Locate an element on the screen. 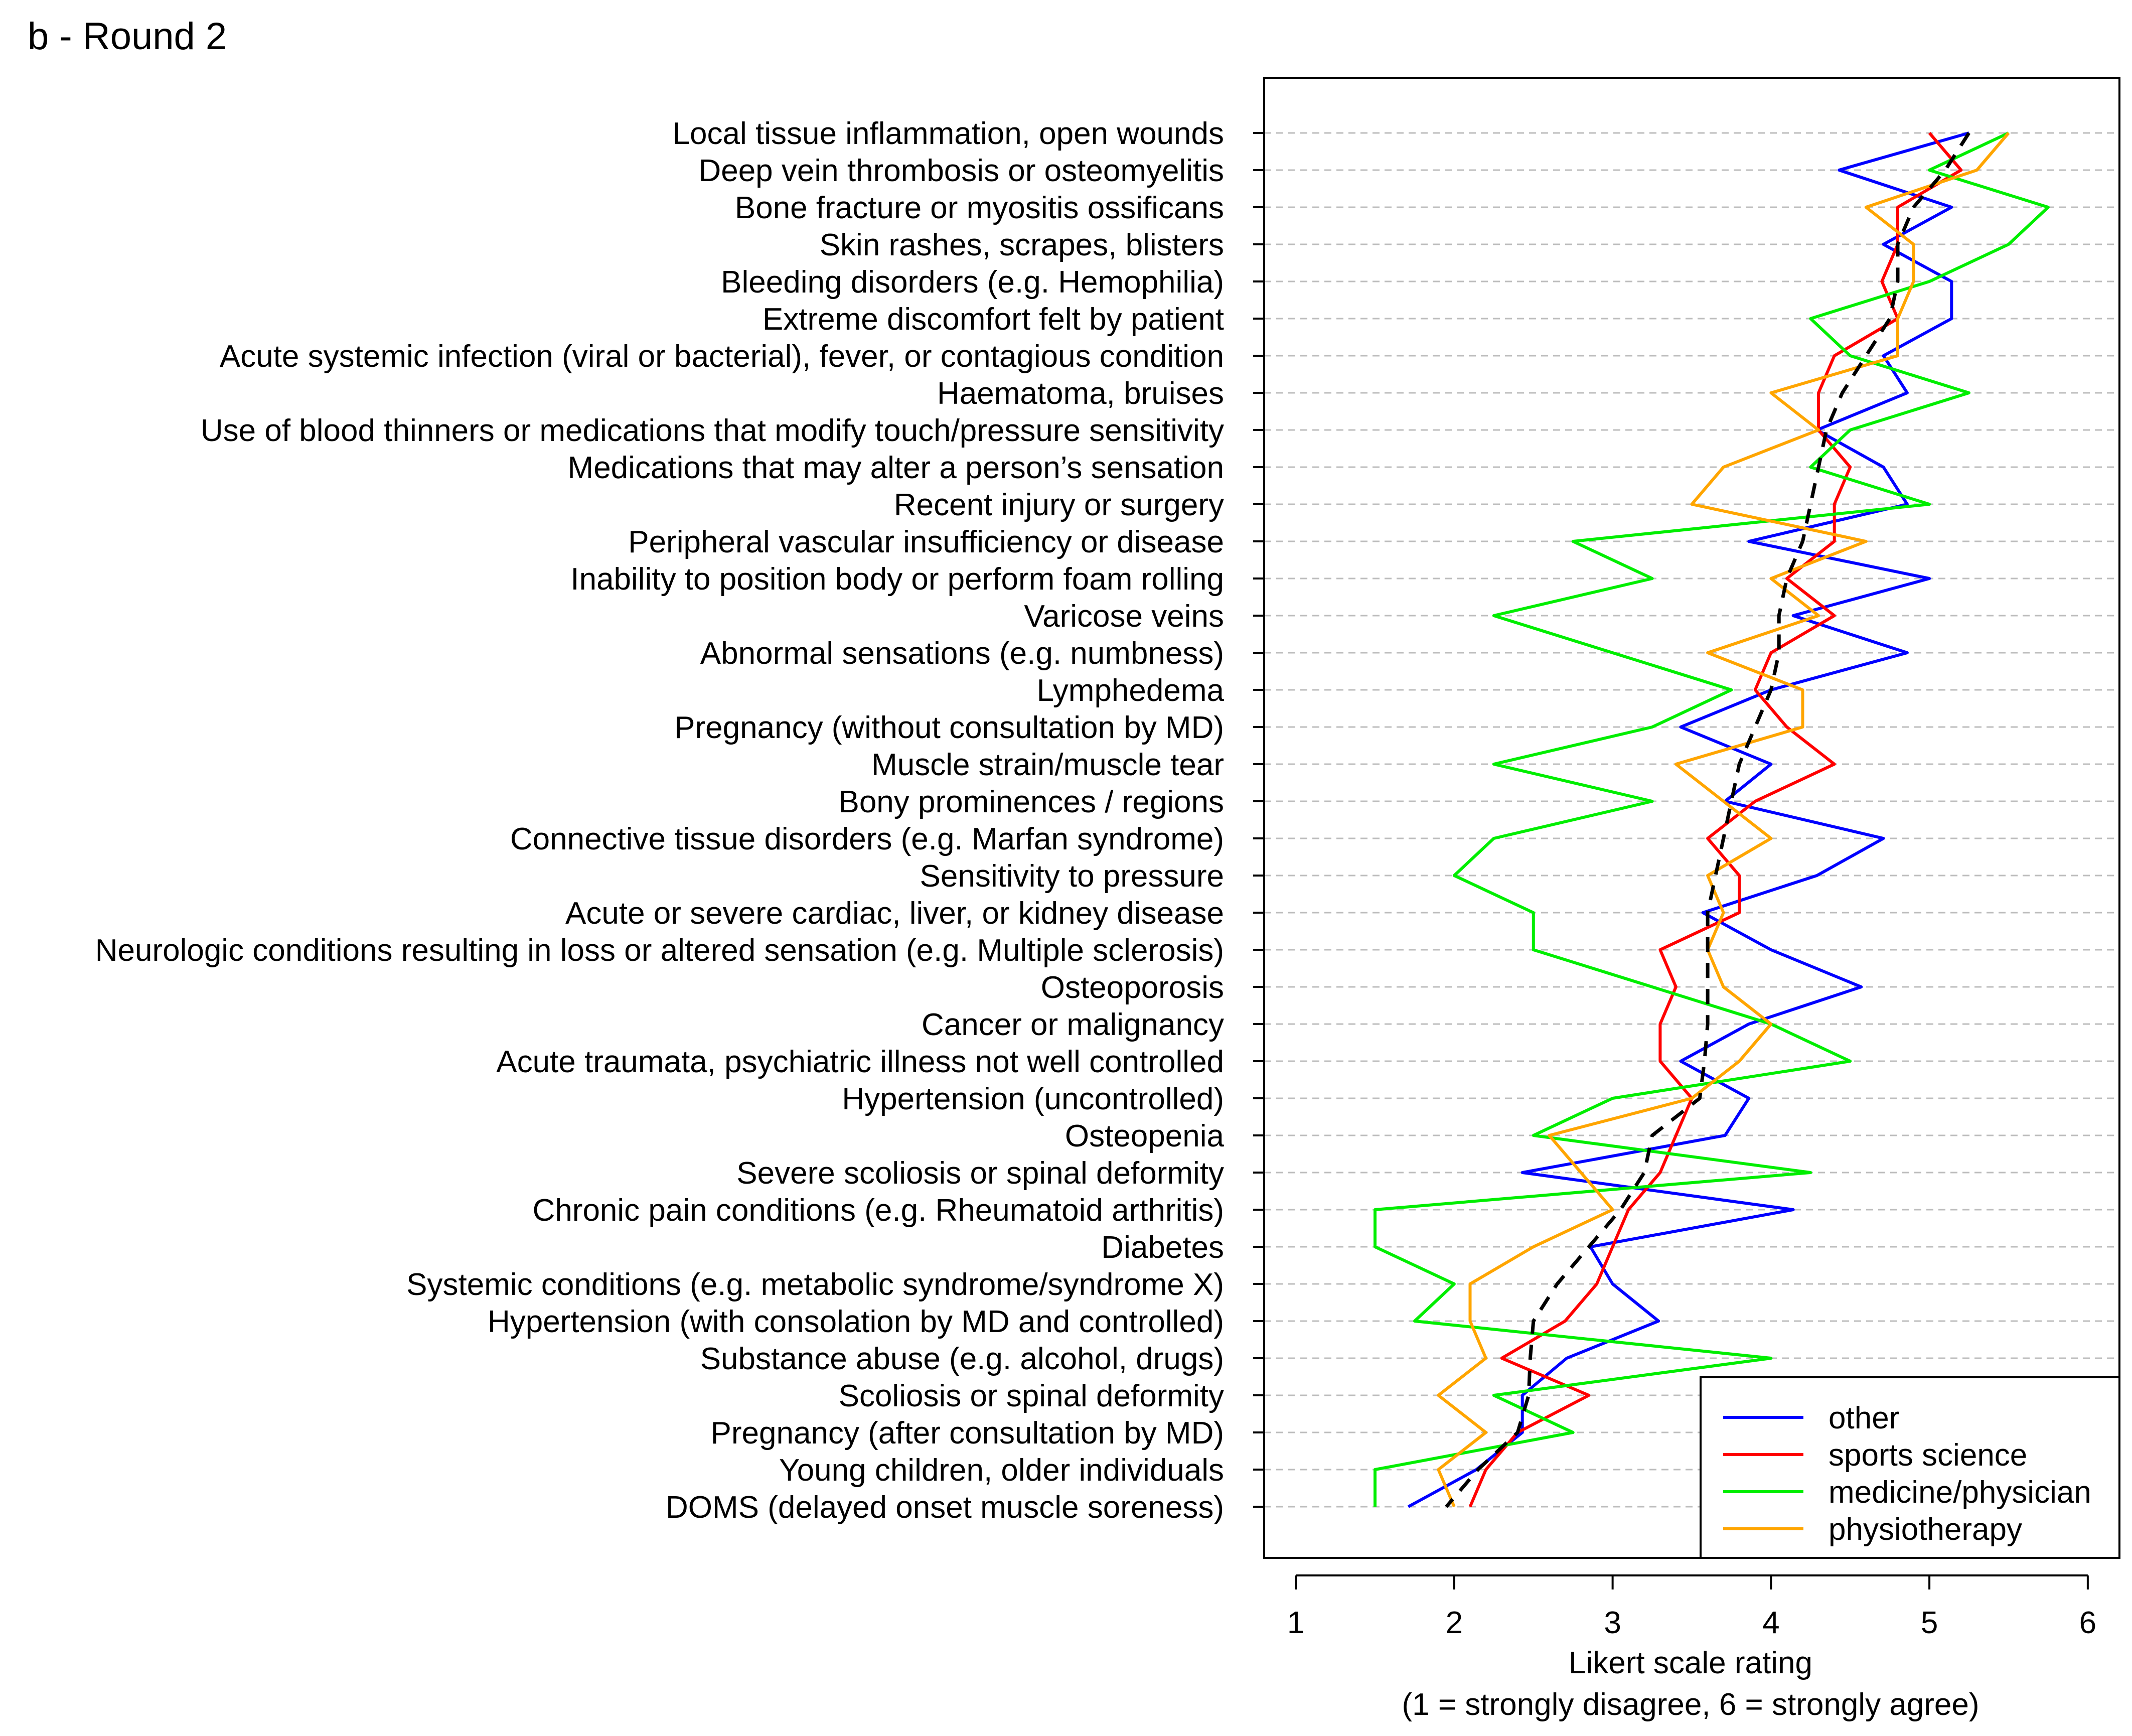 This screenshot has width=2132, height=1736. y-tick-label: Hypertension (uncontrolled) is located at coordinates (1033, 1099).